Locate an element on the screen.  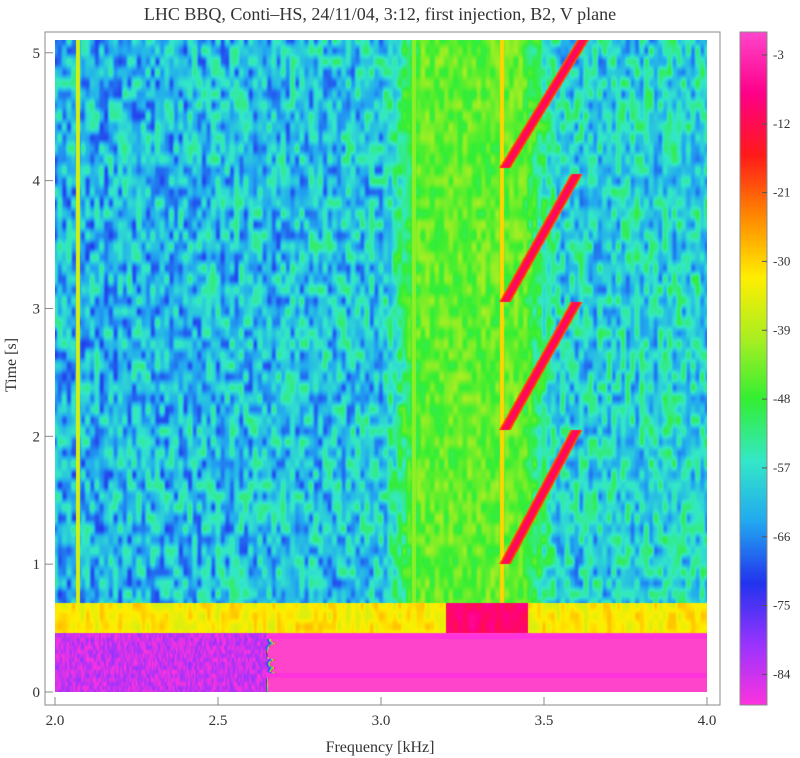
colorbar-tick-label: -3 is located at coordinates (778, 54).